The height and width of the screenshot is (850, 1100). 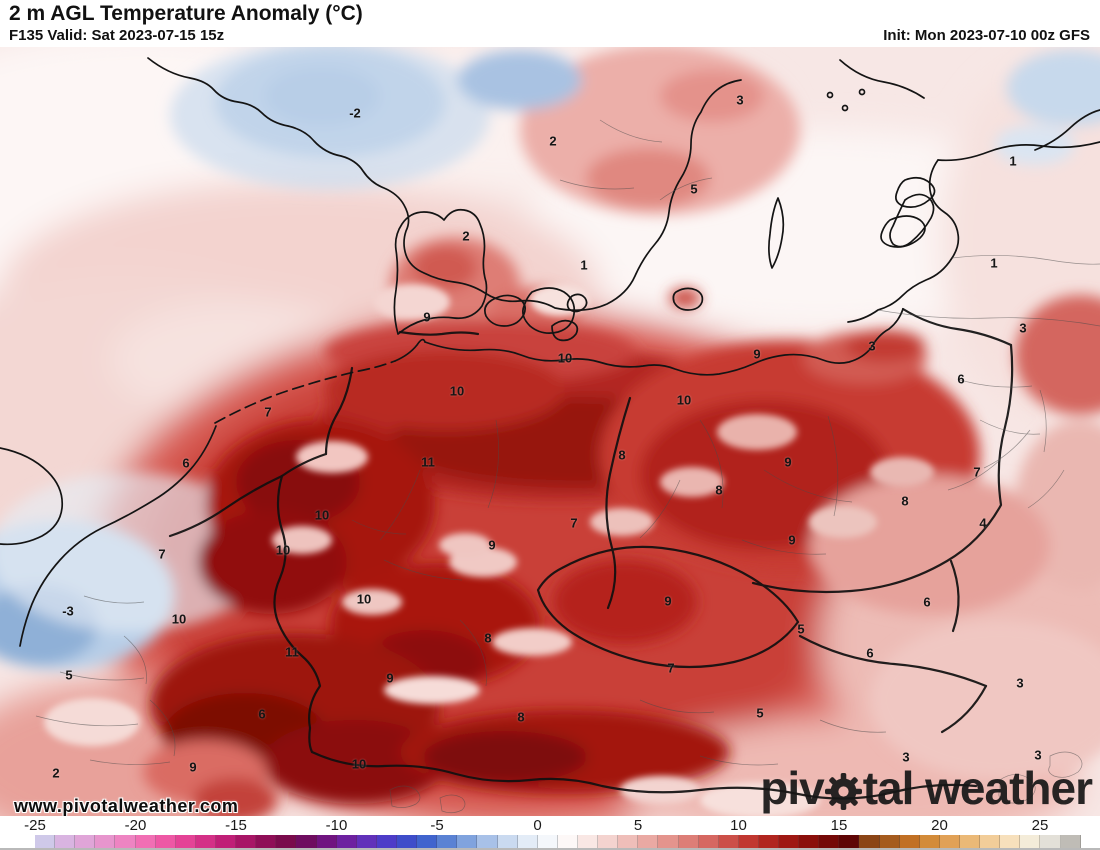 I want to click on colorbar, so click(x=558, y=841).